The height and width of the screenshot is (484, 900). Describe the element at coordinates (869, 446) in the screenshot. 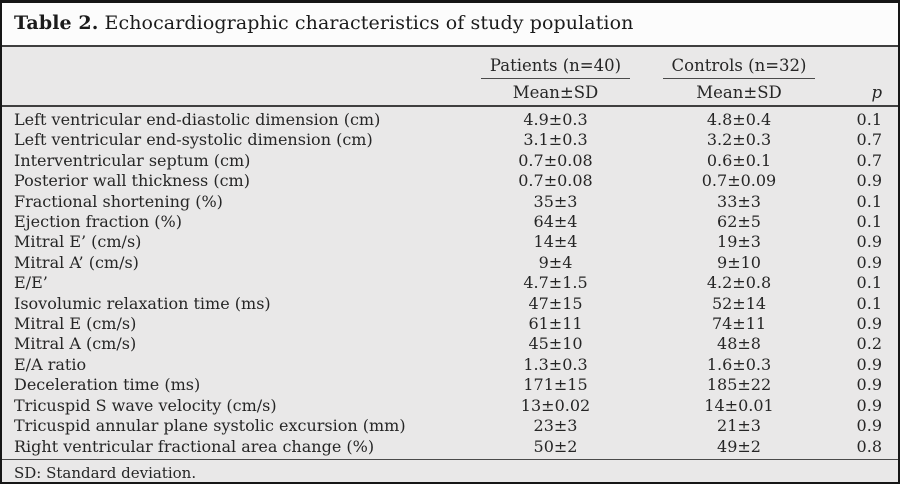

I see `p-value: 0.8` at that location.